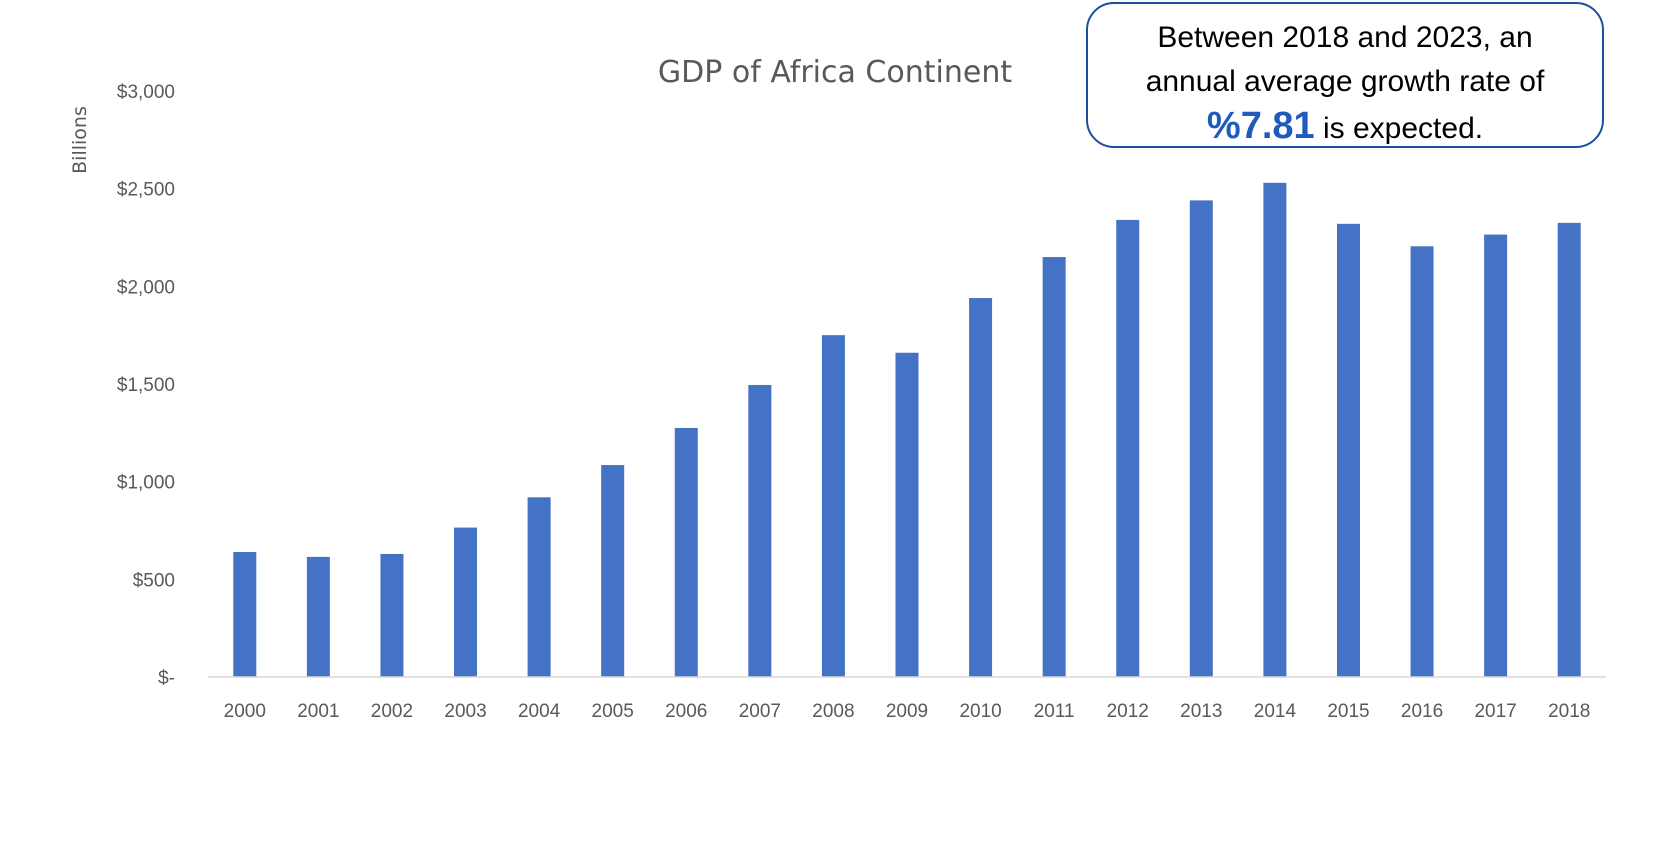 The width and height of the screenshot is (1657, 847). I want to click on x-tick-label-2000: 2000, so click(245, 711).